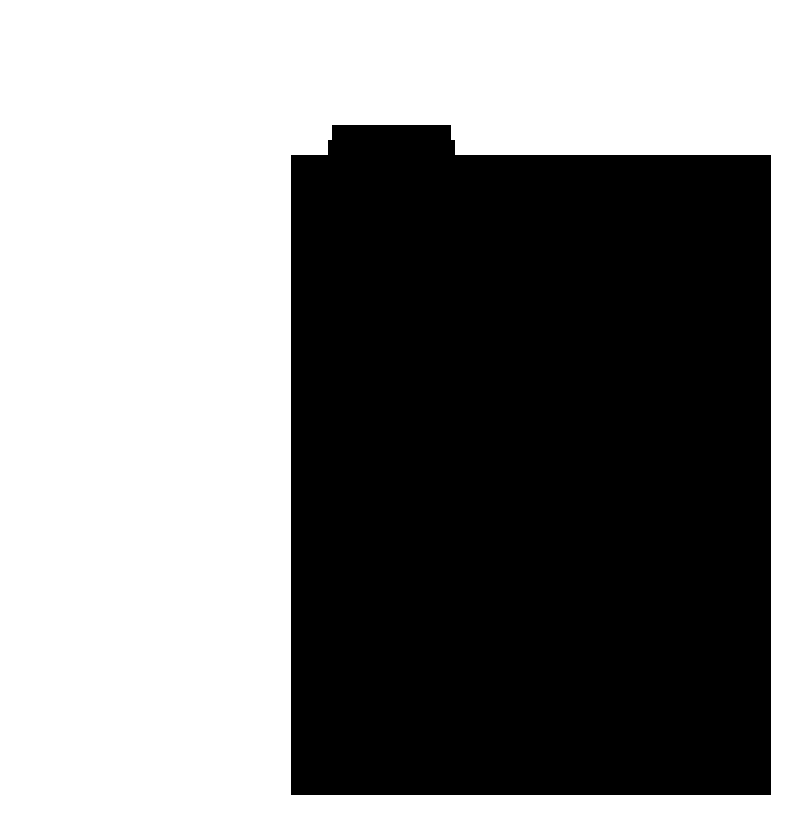 The width and height of the screenshot is (794, 818). I want to click on lid-connector, so click(391, 155).